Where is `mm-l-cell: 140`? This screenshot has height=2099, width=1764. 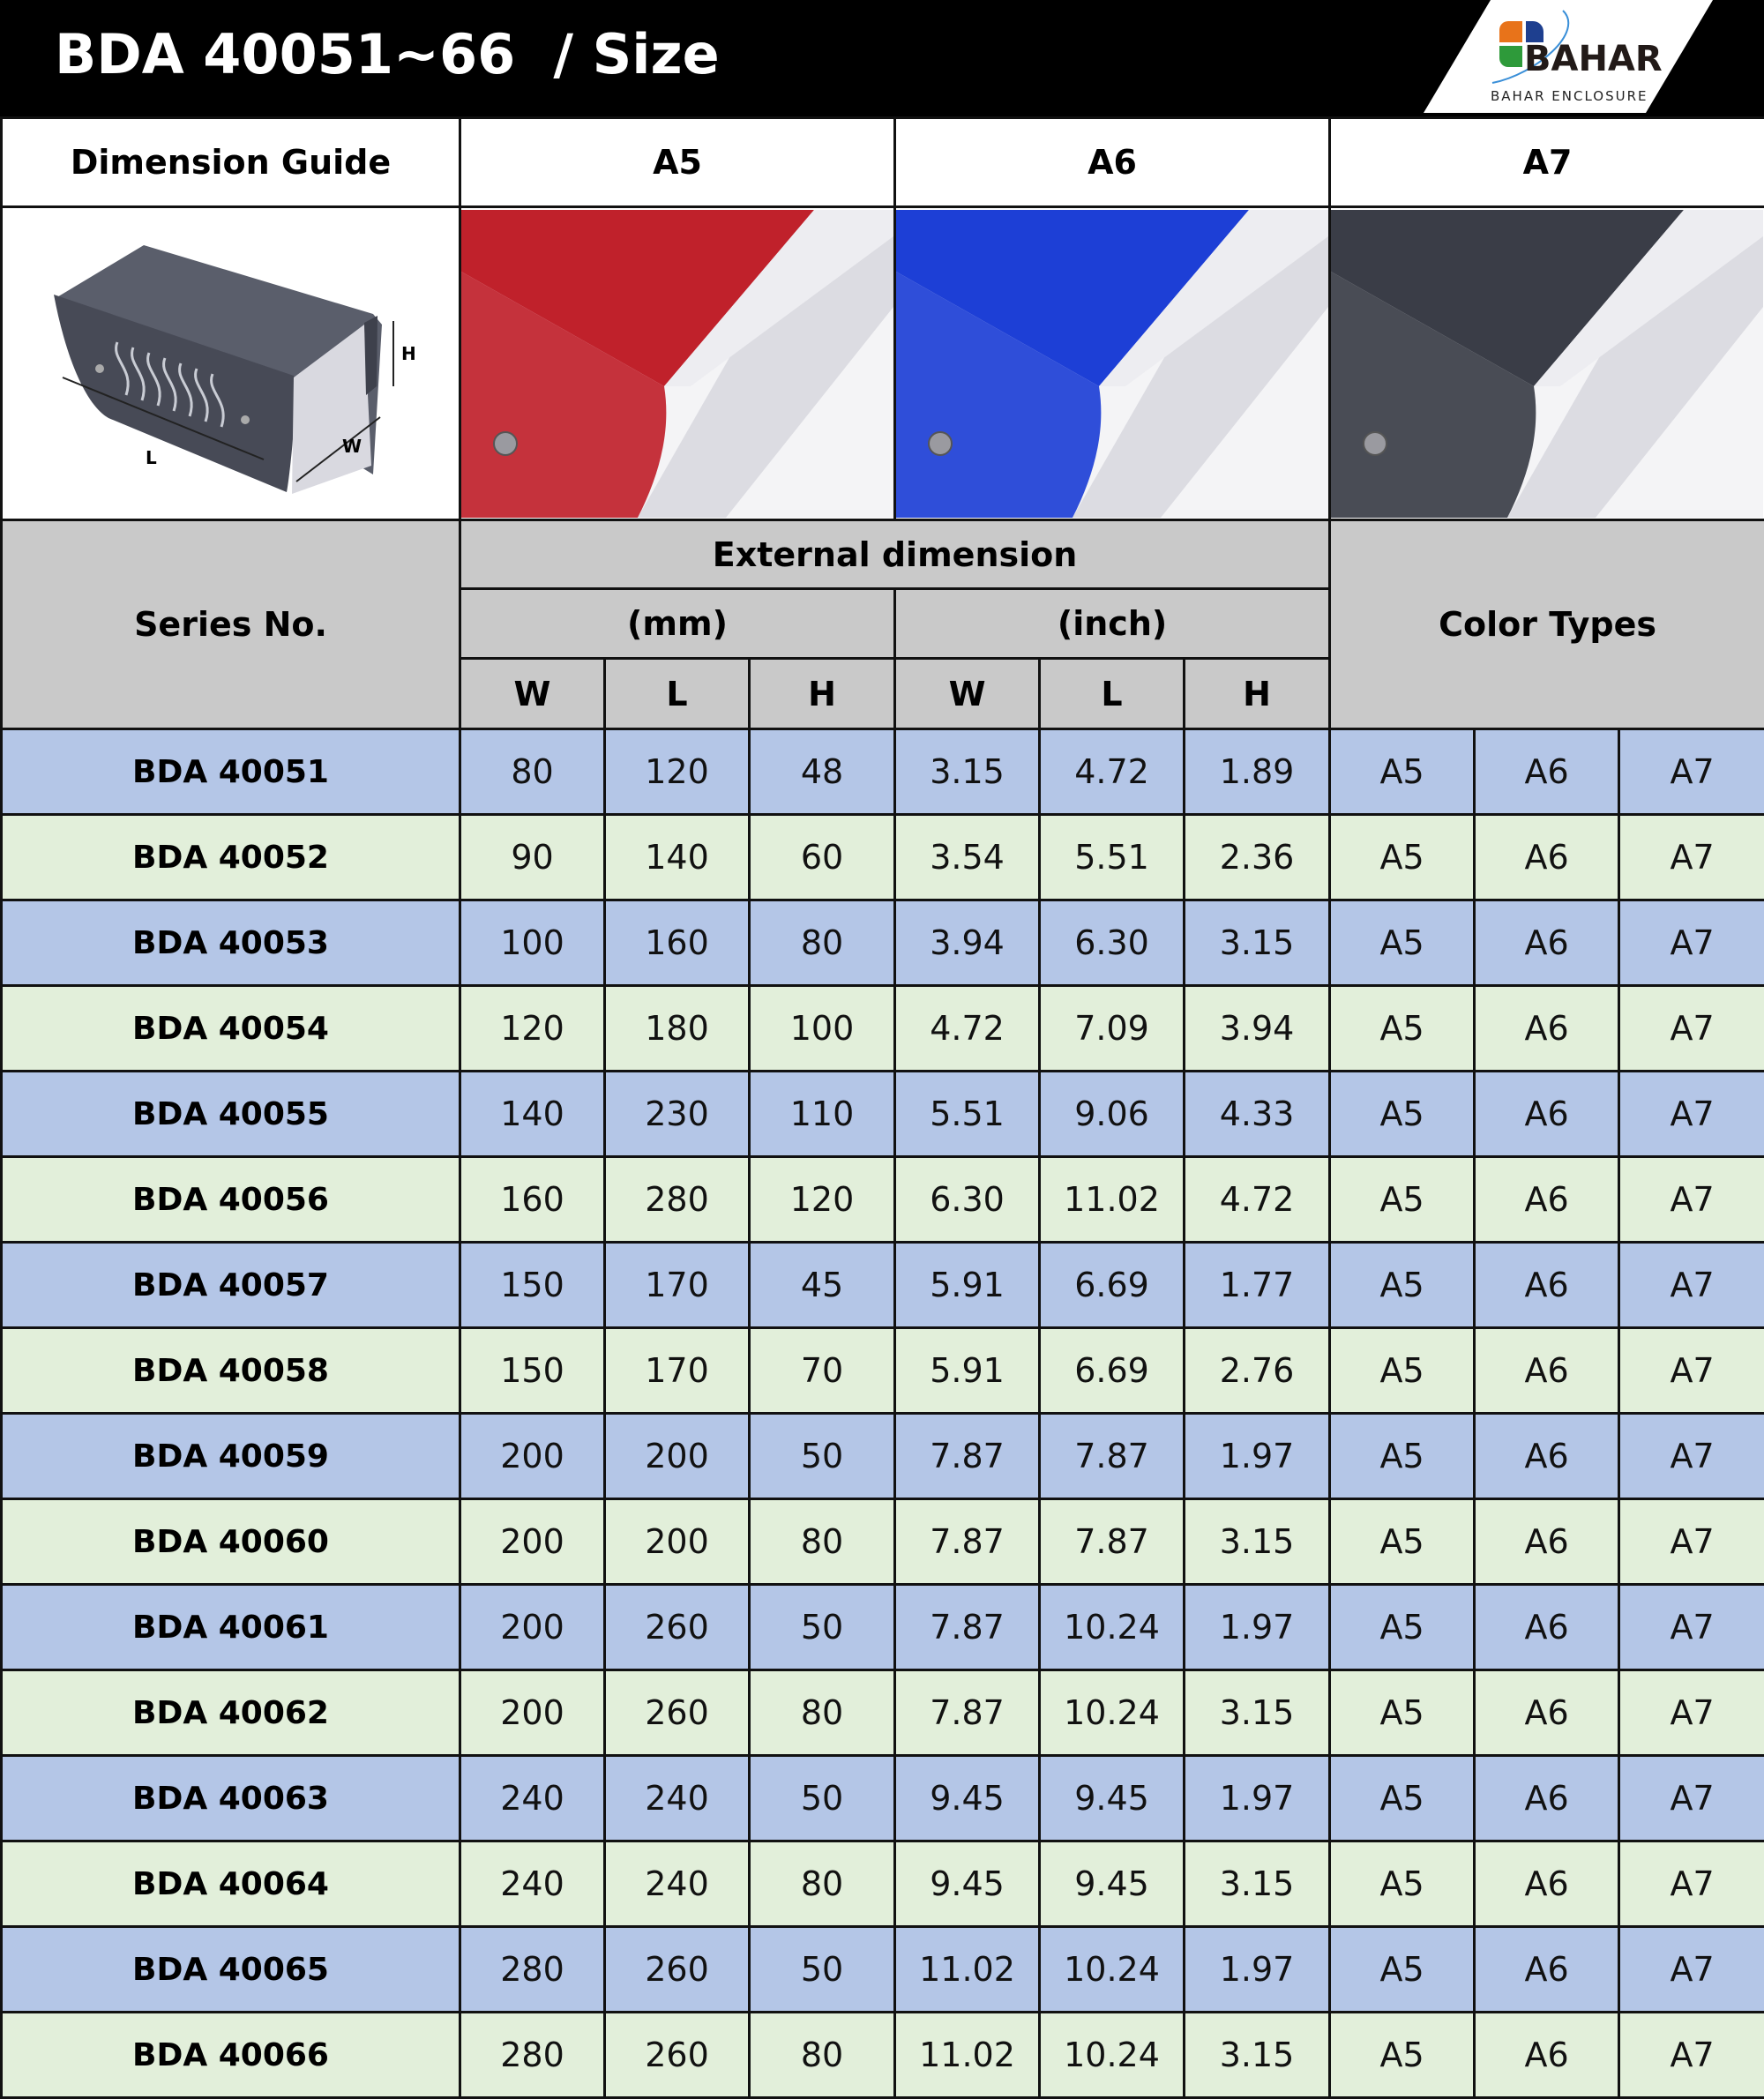 mm-l-cell: 140 is located at coordinates (677, 857).